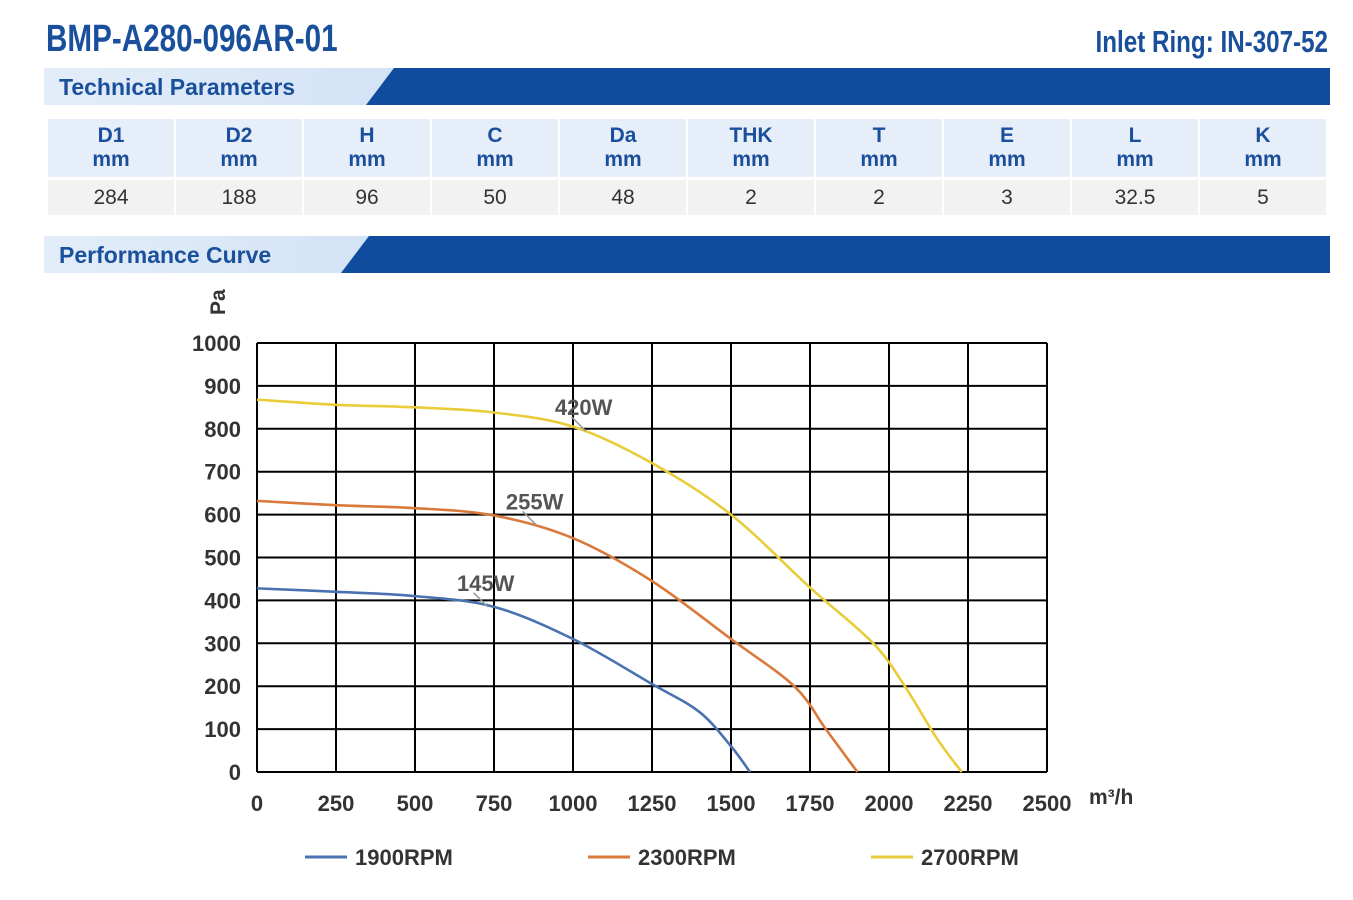  What do you see at coordinates (367, 196) in the screenshot?
I see `param-value: 96` at bounding box center [367, 196].